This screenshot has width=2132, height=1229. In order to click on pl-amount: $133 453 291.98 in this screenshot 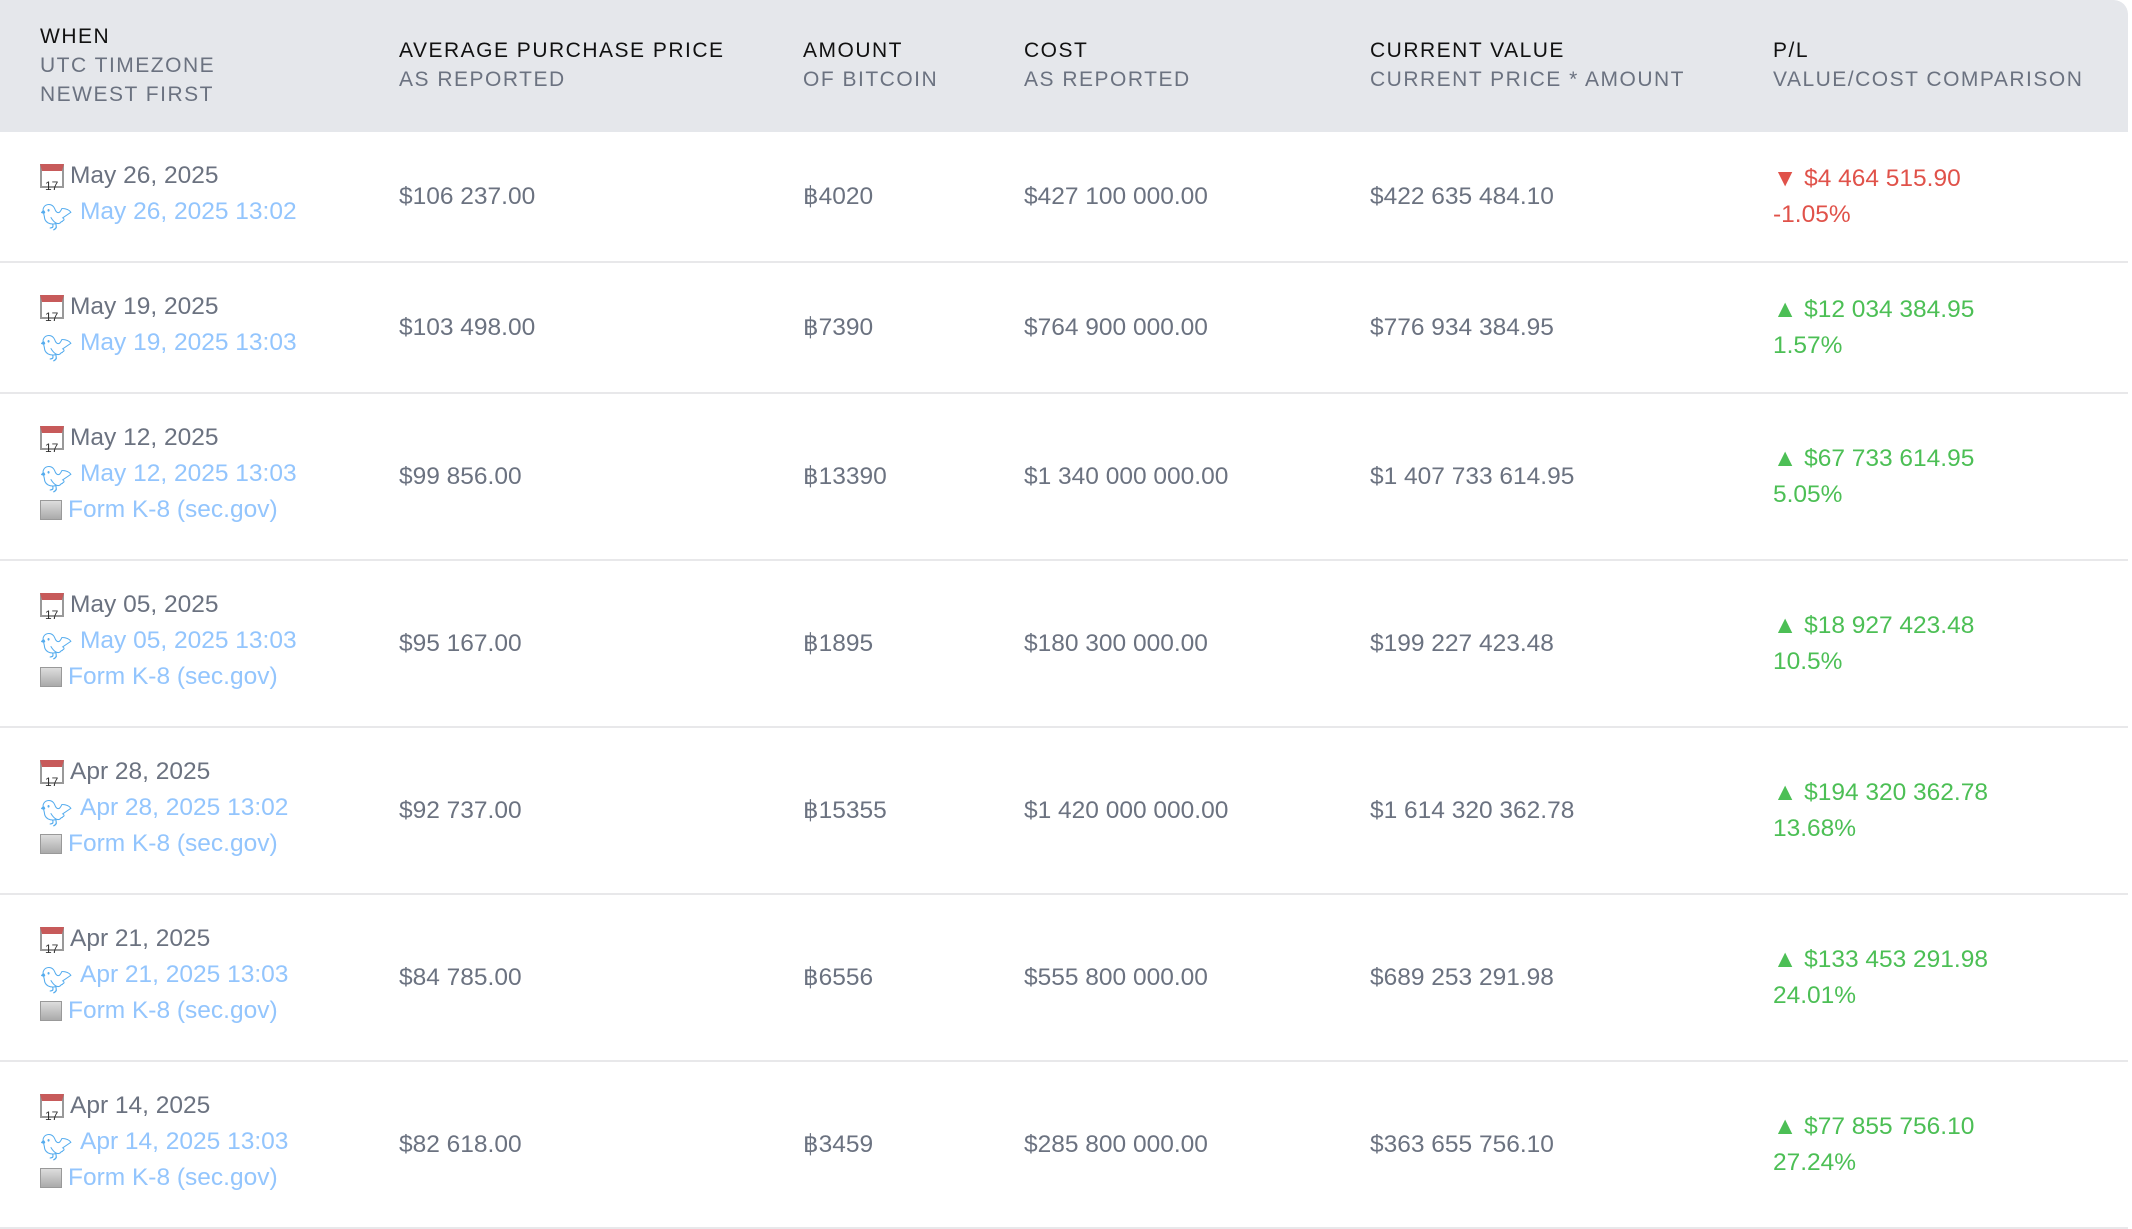, I will do `click(1896, 959)`.